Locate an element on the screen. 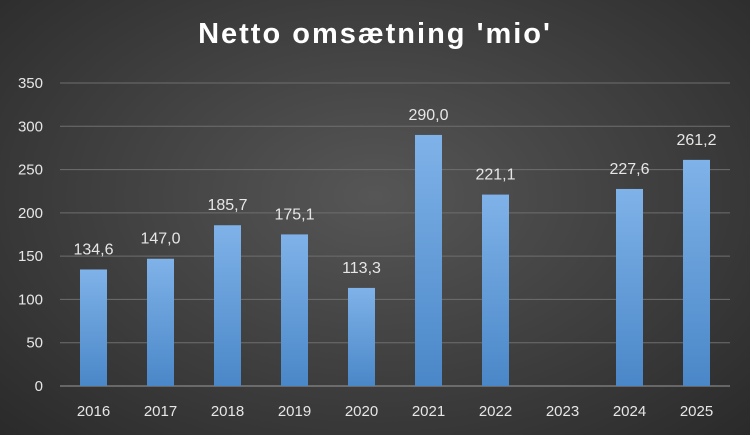 Image resolution: width=750 pixels, height=435 pixels. data-label: 134,6 is located at coordinates (93, 249).